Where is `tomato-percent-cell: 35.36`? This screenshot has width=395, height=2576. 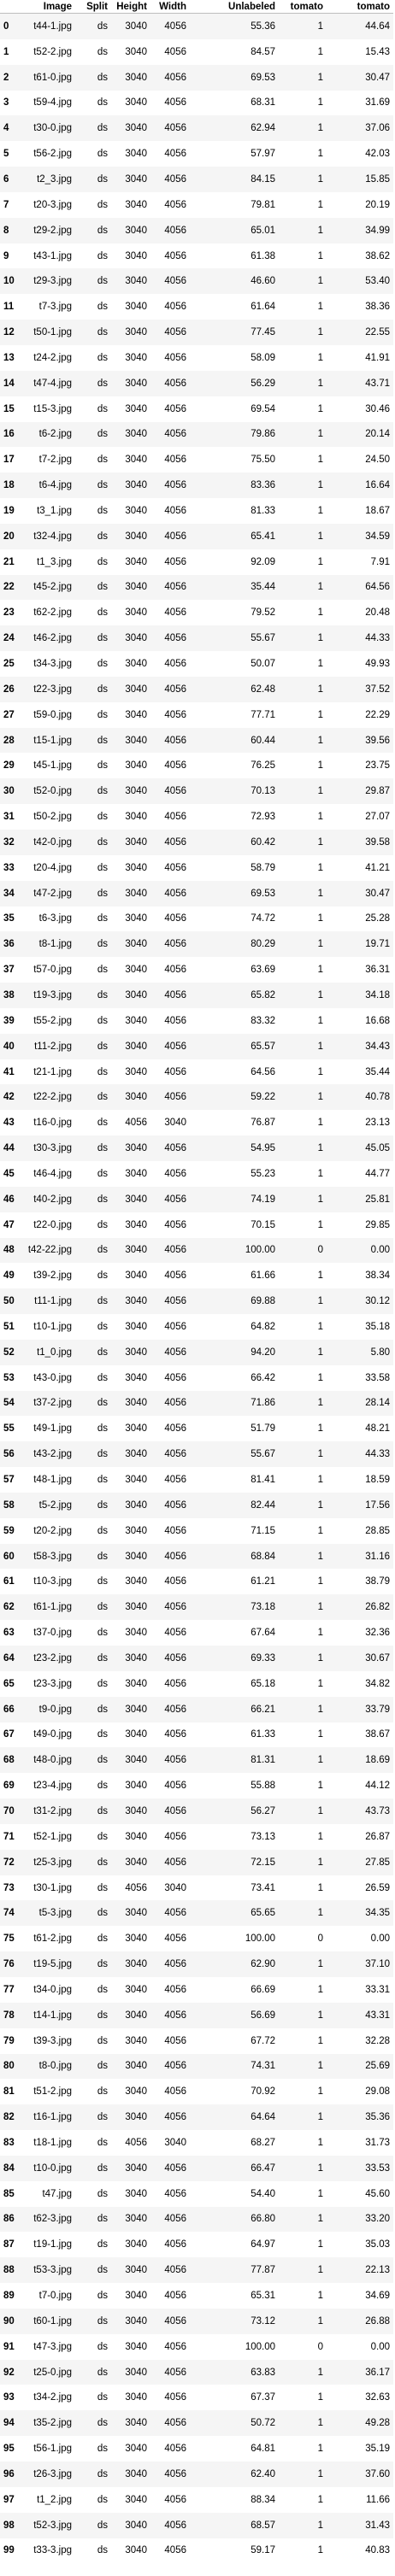 tomato-percent-cell: 35.36 is located at coordinates (377, 2117).